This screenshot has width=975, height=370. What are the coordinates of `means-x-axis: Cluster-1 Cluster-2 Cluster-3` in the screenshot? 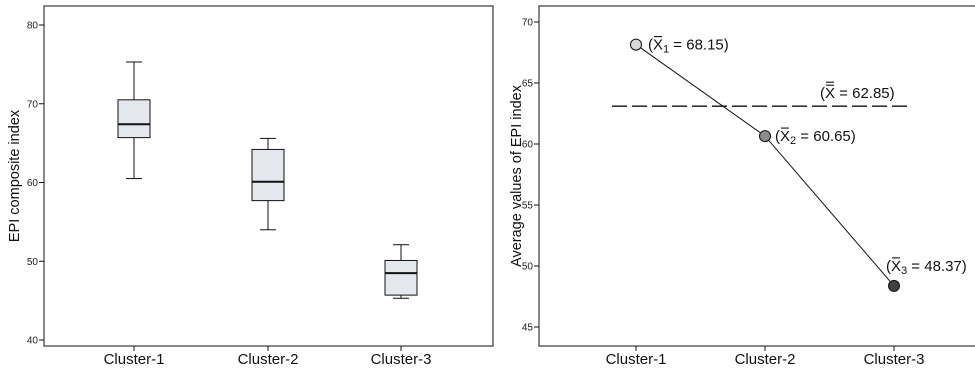 It's located at (765, 357).